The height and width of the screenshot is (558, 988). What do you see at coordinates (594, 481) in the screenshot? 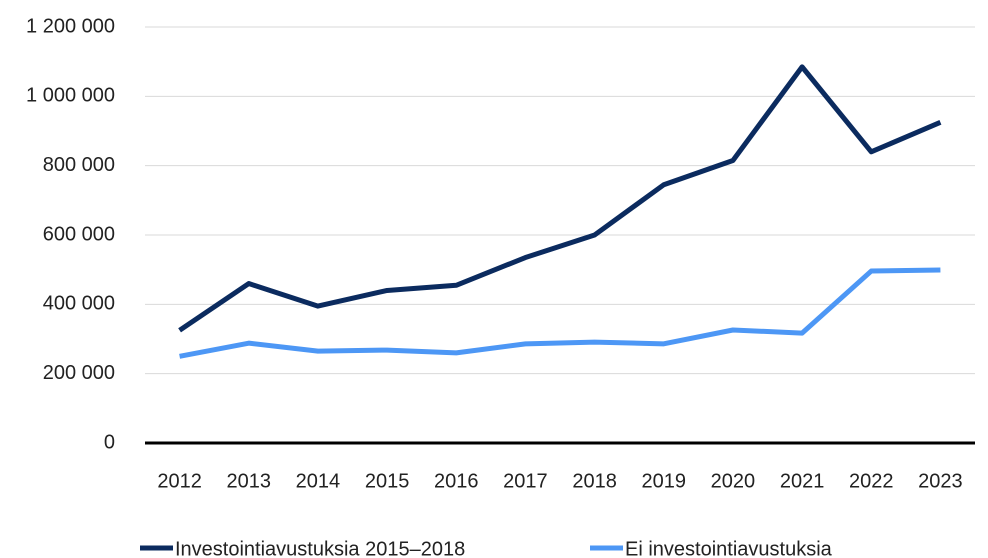
I see `x-tick-label: 2018` at bounding box center [594, 481].